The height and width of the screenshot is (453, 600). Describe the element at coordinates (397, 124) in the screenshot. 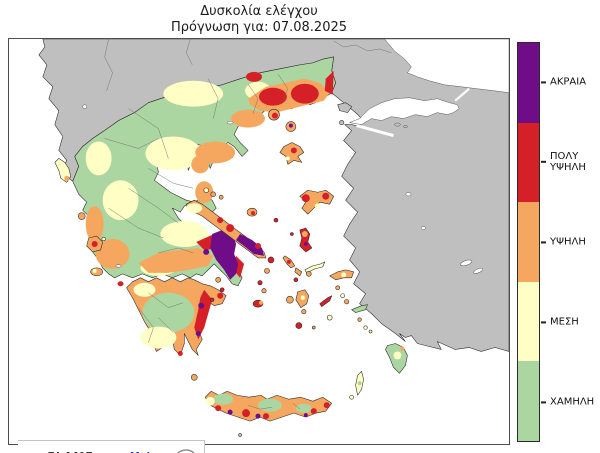

I see `marmara-island` at that location.